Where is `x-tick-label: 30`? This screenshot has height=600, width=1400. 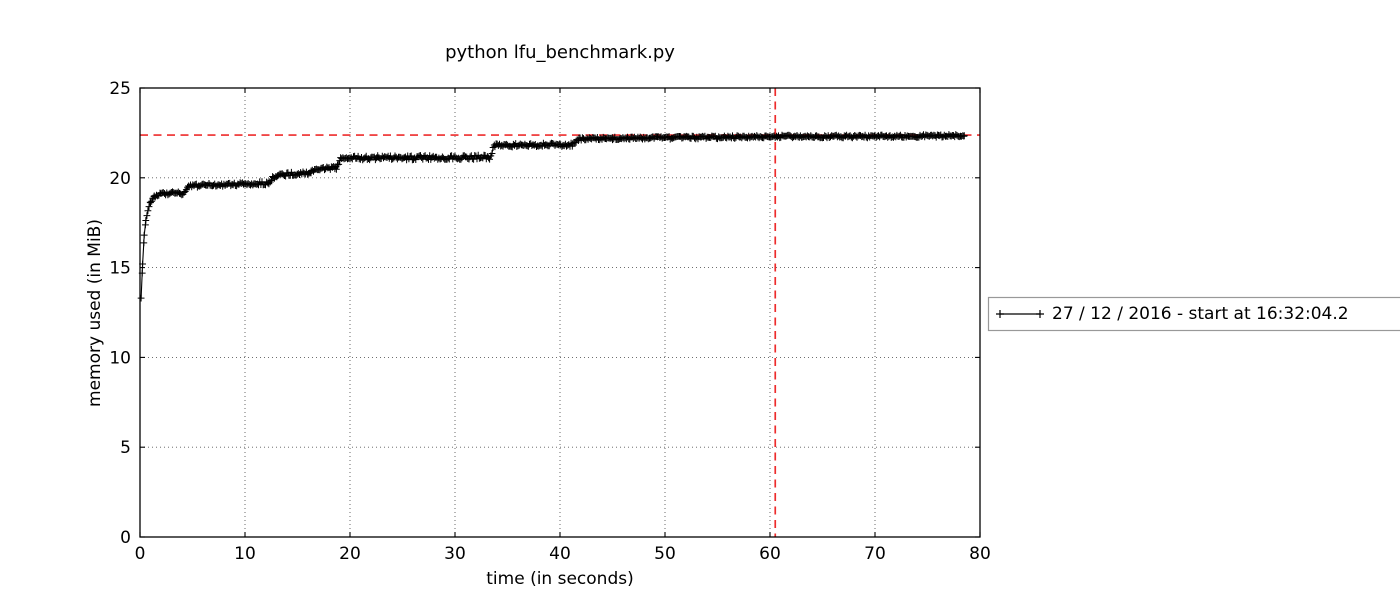 x-tick-label: 30 is located at coordinates (455, 554).